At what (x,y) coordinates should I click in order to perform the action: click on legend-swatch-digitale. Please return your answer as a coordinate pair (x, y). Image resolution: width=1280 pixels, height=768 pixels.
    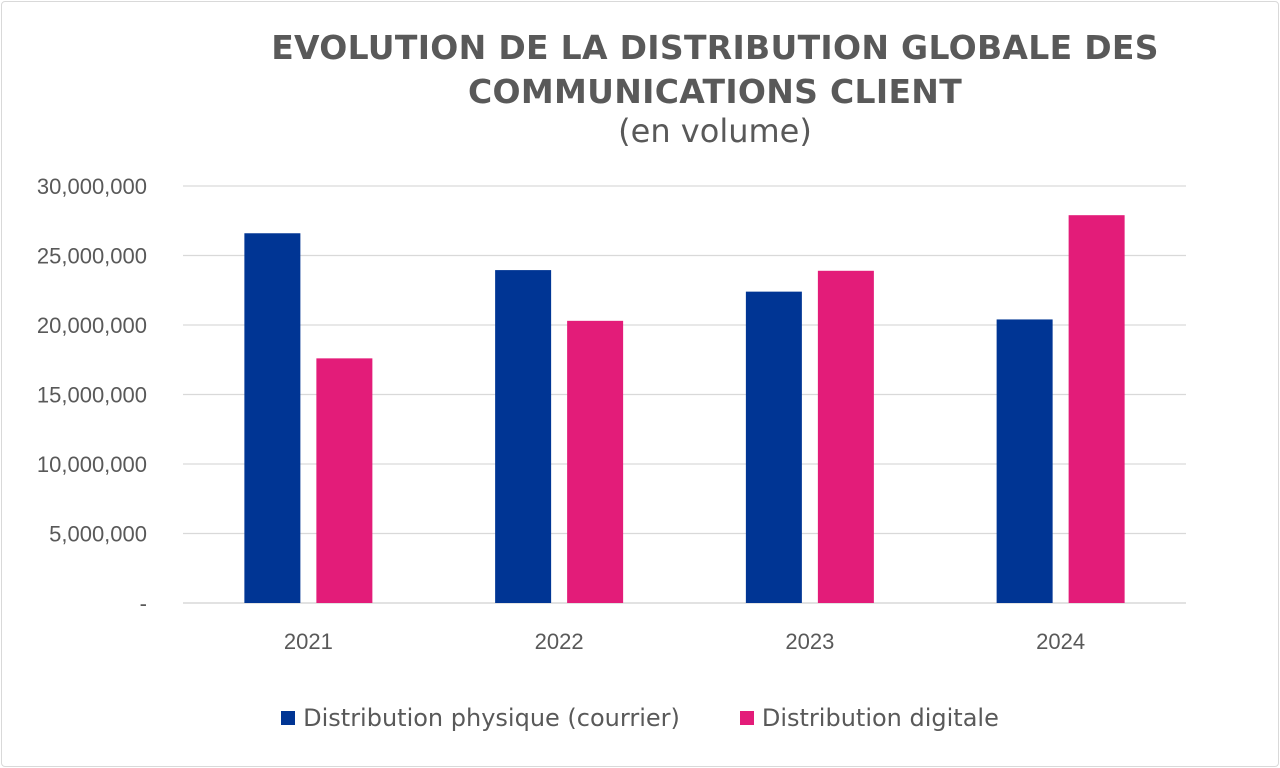
    Looking at the image, I should click on (746, 718).